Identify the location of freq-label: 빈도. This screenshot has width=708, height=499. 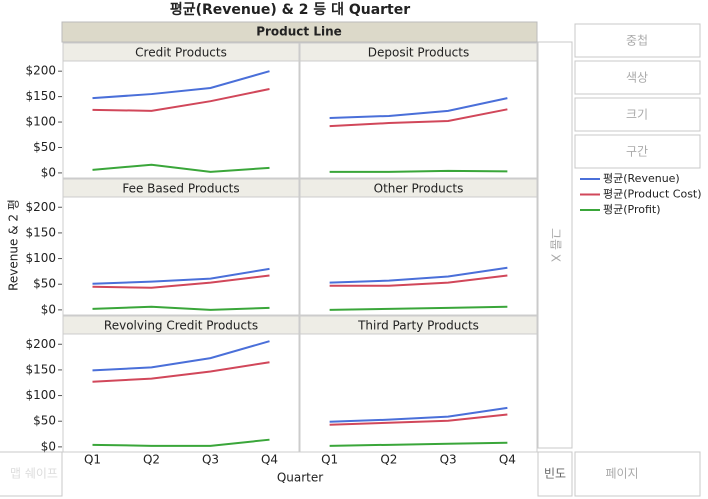
(555, 474).